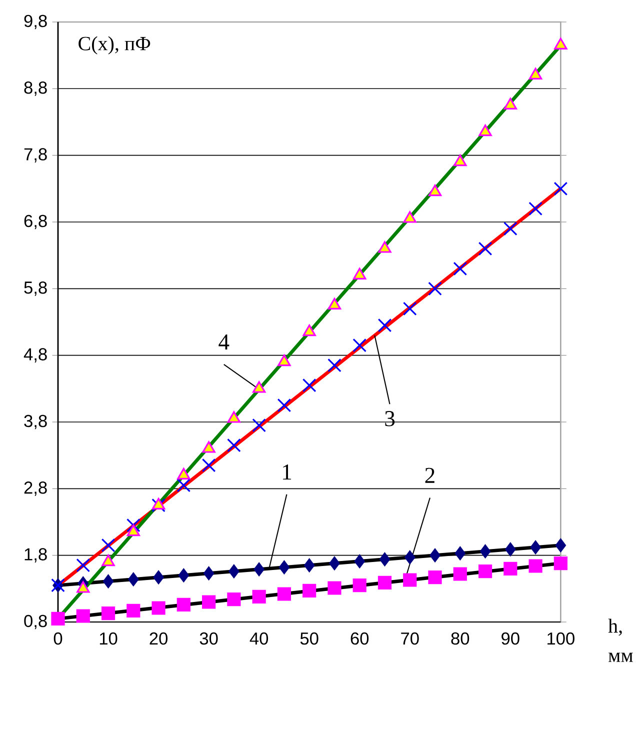  Describe the element at coordinates (35, 622) in the screenshot. I see `y-tick-label: 0,8` at that location.